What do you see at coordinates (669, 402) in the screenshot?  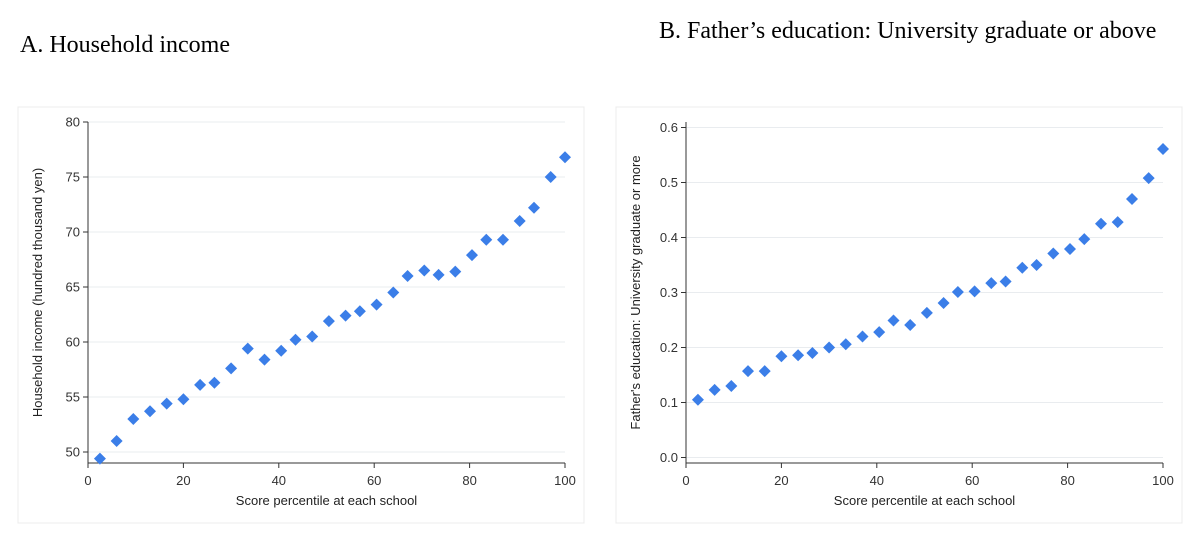 I see `y-tick-label: 0.1` at bounding box center [669, 402].